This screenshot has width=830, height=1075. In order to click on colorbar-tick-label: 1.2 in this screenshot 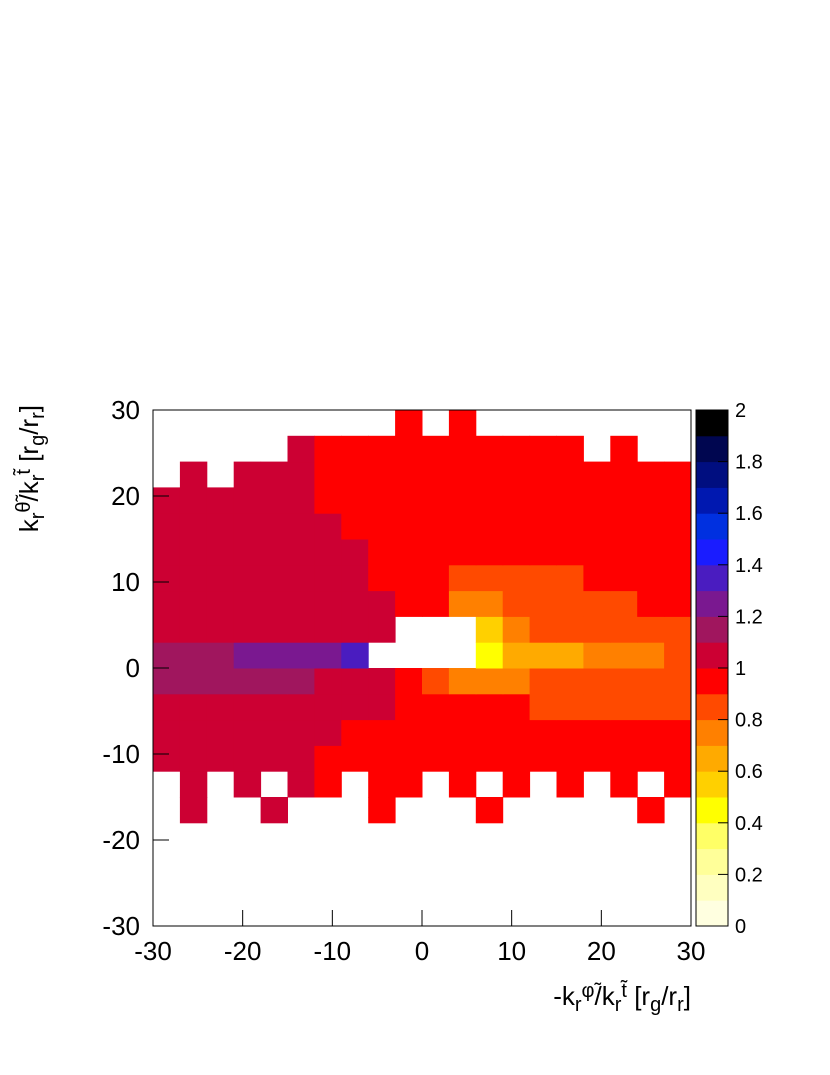, I will do `click(749, 617)`.